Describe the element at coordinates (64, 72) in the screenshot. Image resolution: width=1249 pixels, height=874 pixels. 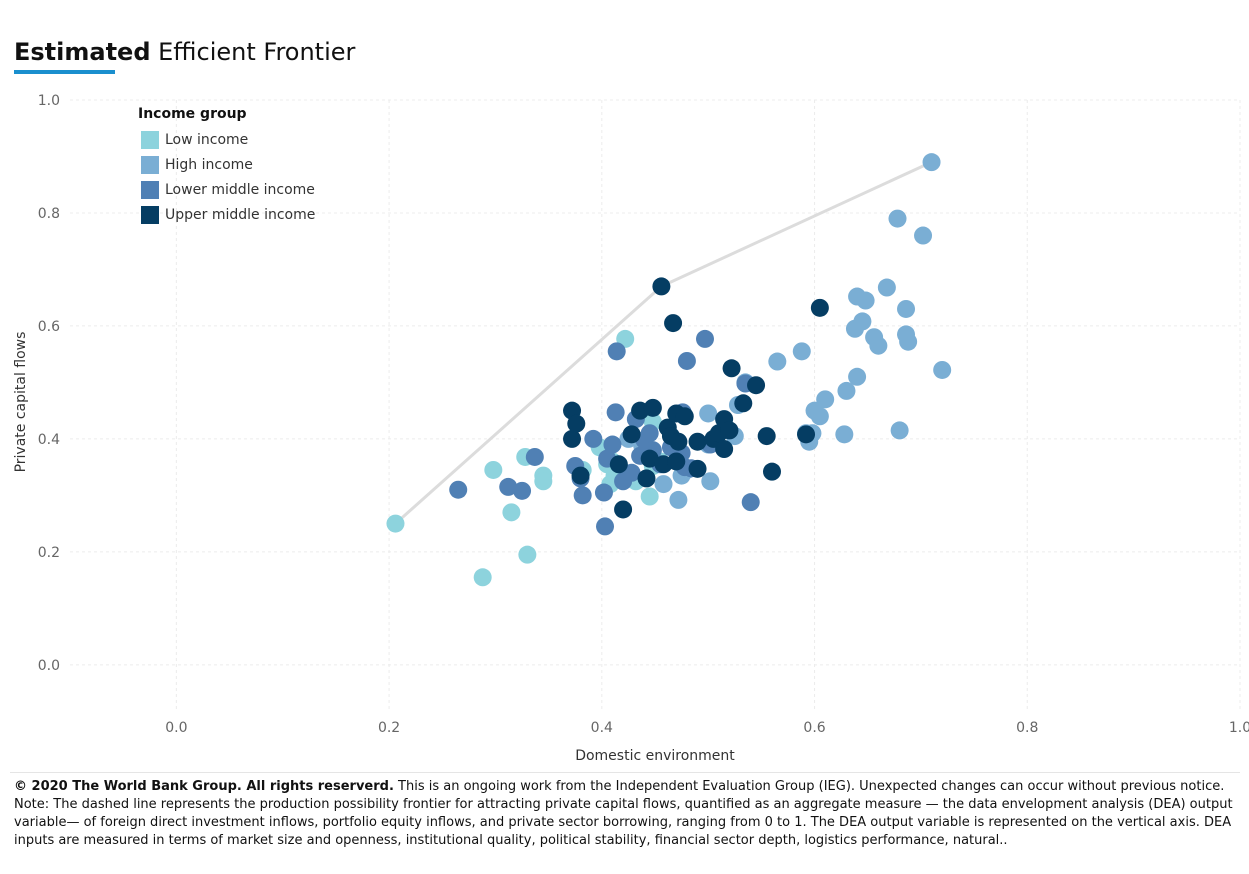
I see `title-underline` at that location.